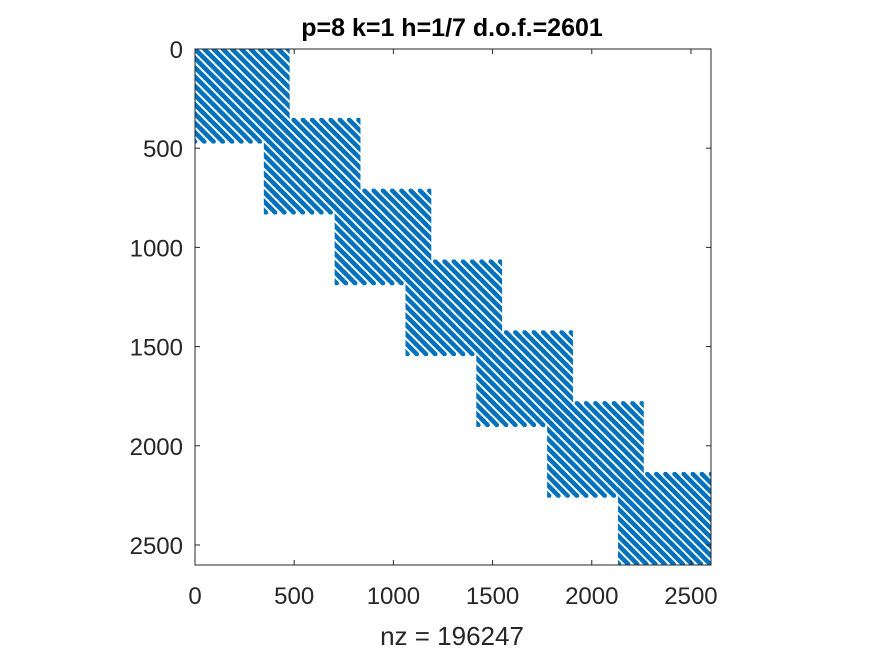  Describe the element at coordinates (156, 546) in the screenshot. I see `y-tick-label: 2500` at that location.